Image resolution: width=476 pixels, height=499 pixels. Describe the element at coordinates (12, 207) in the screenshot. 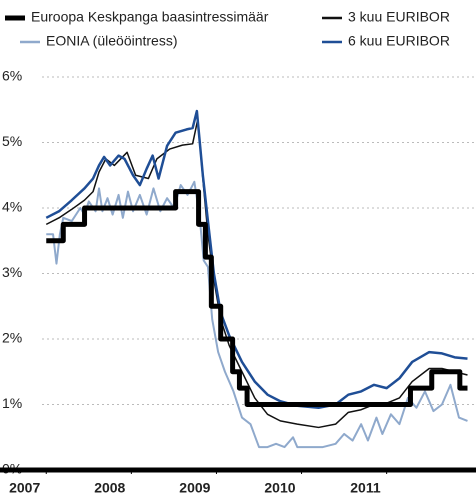

I see `y-tick-label: 4%` at that location.